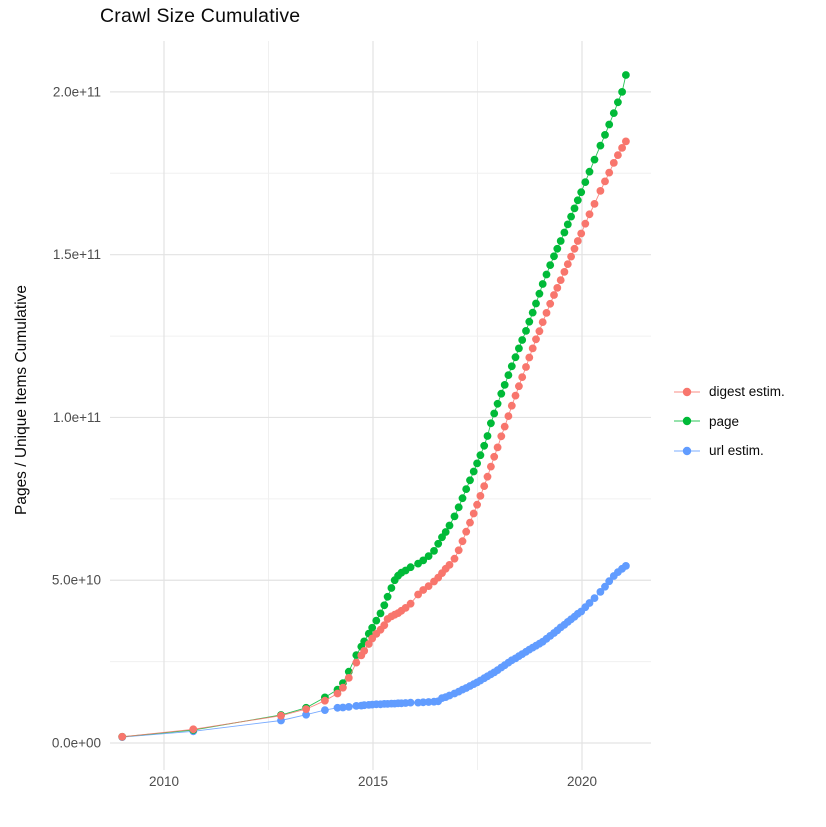 The height and width of the screenshot is (827, 826). I want to click on legend-label: url estim., so click(736, 451).